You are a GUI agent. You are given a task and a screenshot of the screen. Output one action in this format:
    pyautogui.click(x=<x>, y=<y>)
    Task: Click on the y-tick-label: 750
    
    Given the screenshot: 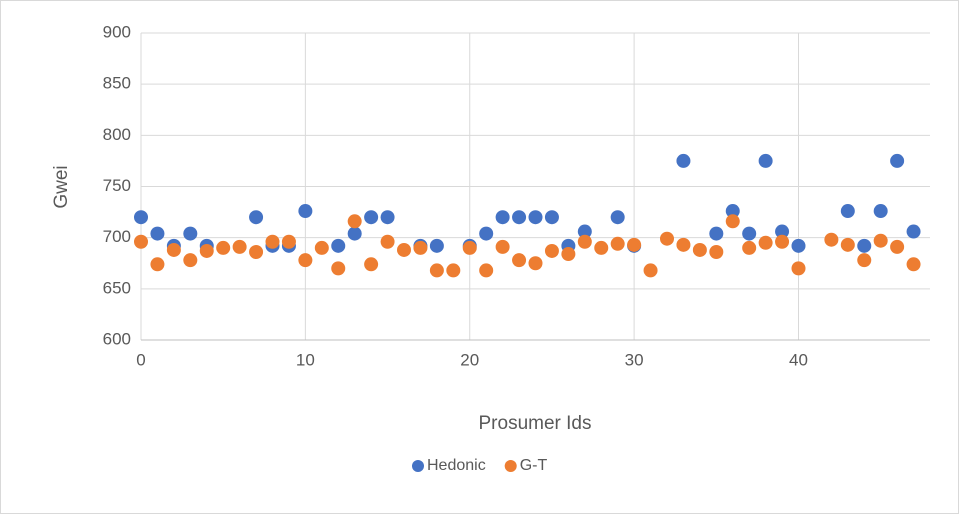 What is the action you would take?
    pyautogui.click(x=117, y=185)
    